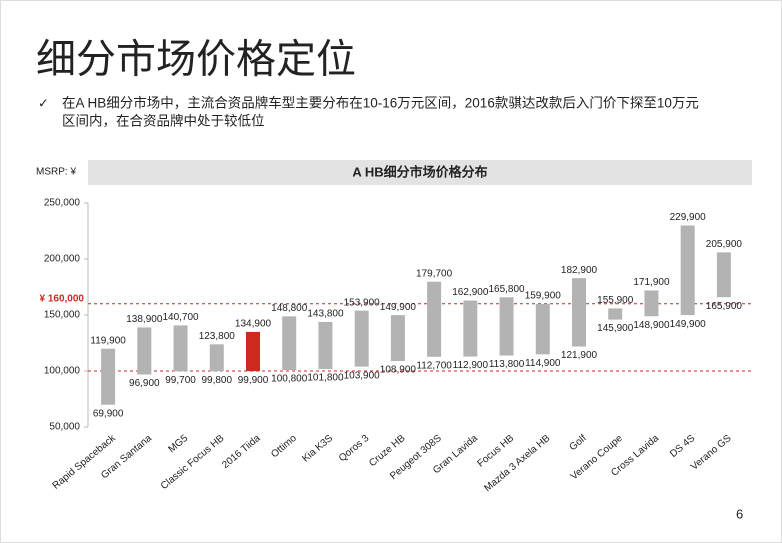 Image resolution: width=782 pixels, height=543 pixels. Describe the element at coordinates (651, 282) in the screenshot. I see `high-label: 171,900` at that location.